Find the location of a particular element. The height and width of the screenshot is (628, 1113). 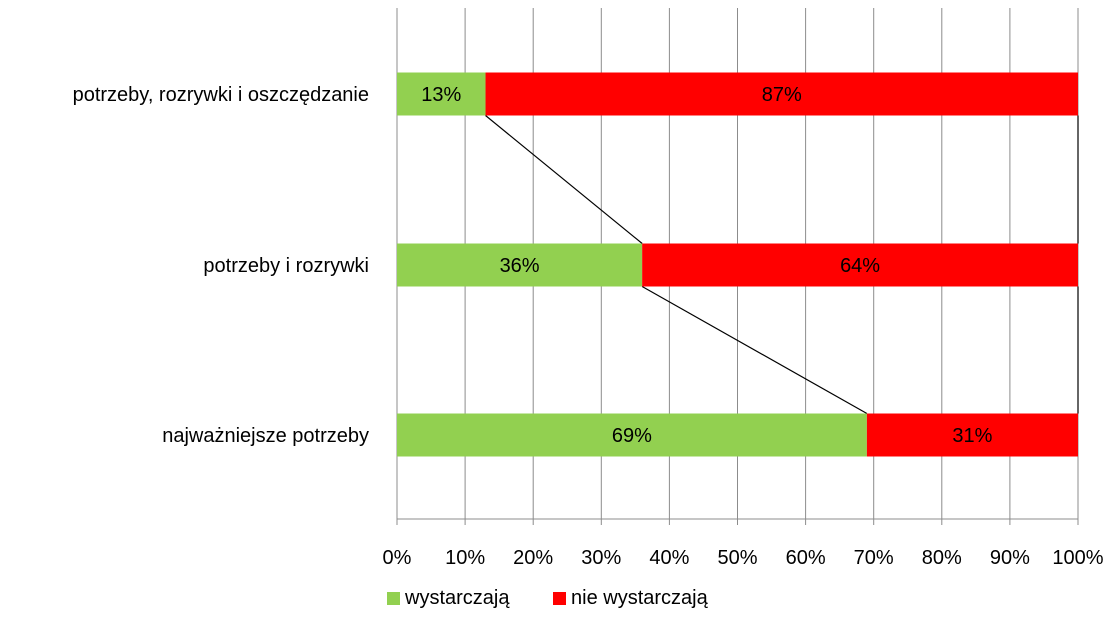

category-label: najważniejsze potrzeby is located at coordinates (265, 436).